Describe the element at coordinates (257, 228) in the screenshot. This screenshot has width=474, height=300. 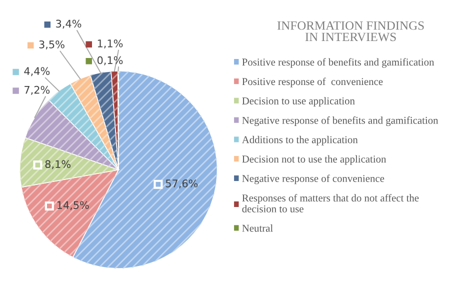
I see `legend-label: Neutral` at that location.